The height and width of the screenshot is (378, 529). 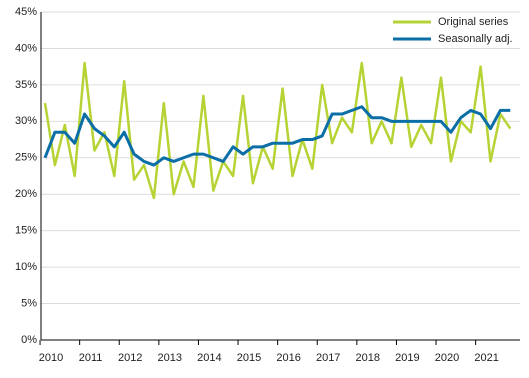 I want to click on x-tick-label: 2017, so click(x=328, y=358).